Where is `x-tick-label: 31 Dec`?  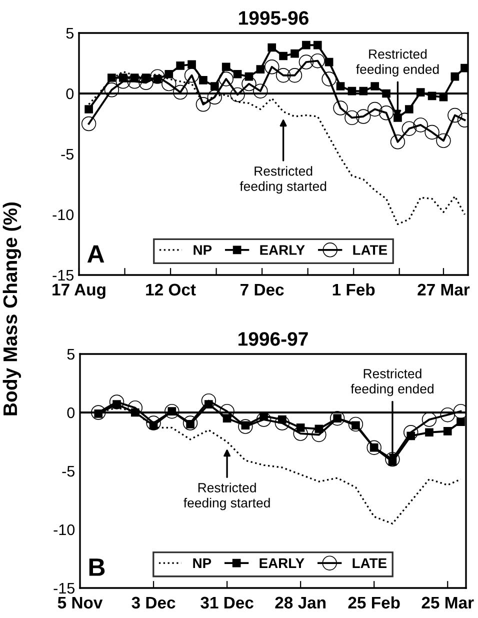
x-tick-label: 31 Dec is located at coordinates (227, 602).